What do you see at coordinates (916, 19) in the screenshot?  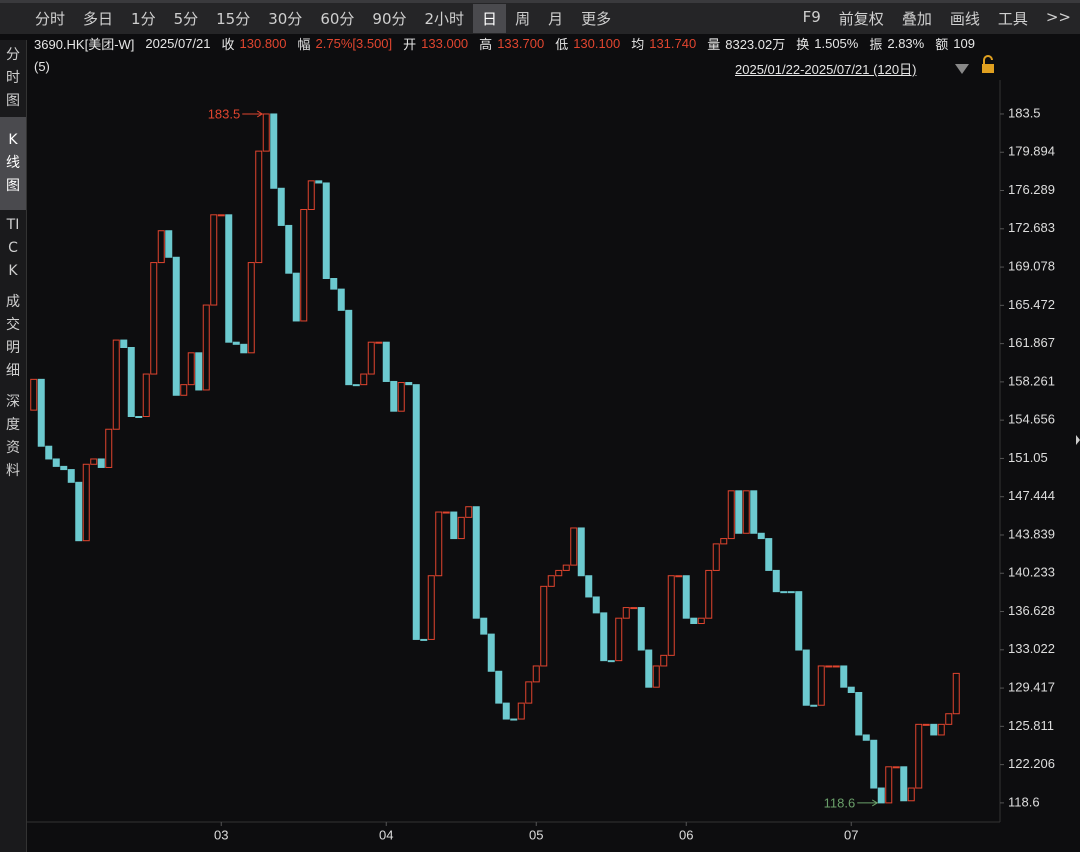 I see `tool-button: 叠加` at bounding box center [916, 19].